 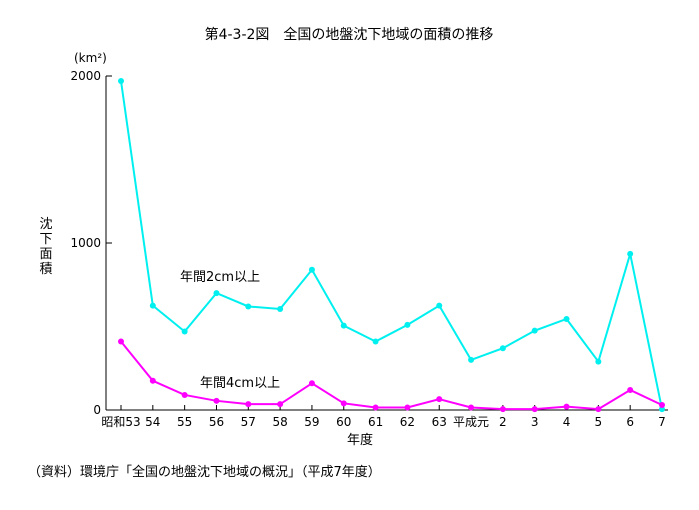 What do you see at coordinates (240, 383) in the screenshot?
I see `series-label-4cm: 年間4cm以上` at bounding box center [240, 383].